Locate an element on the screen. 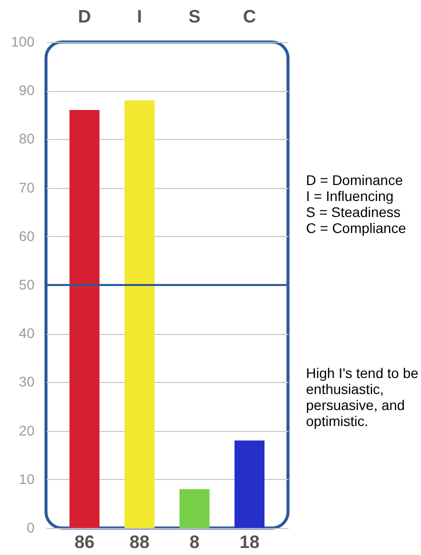 This screenshot has height=555, width=421. y-tick-label: 0 is located at coordinates (30, 528).